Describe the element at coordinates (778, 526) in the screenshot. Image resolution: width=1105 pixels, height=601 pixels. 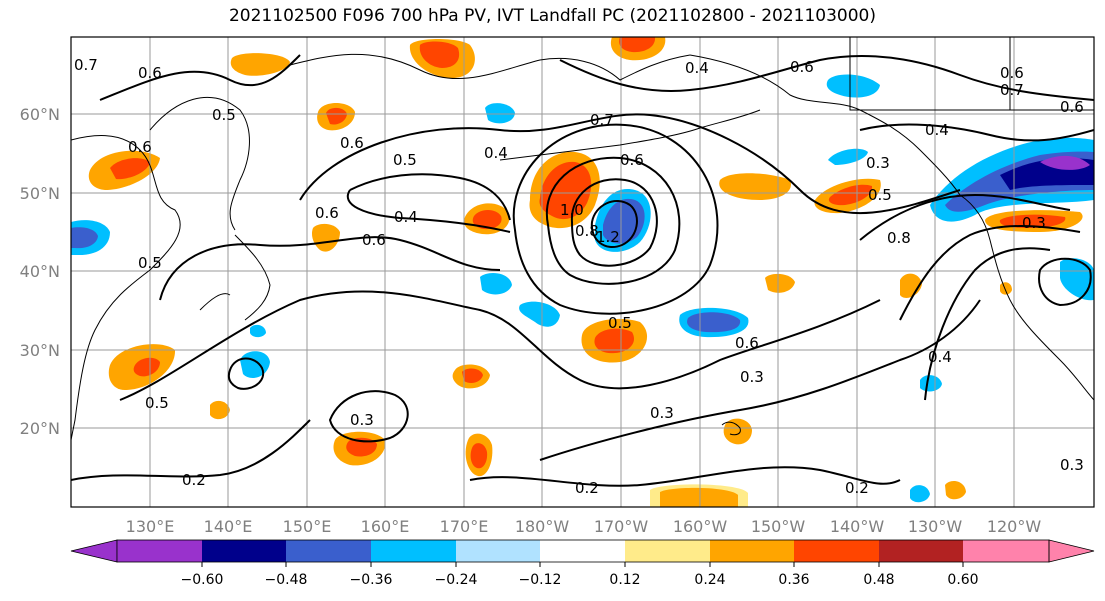
I see `lon-label: 150°W` at that location.